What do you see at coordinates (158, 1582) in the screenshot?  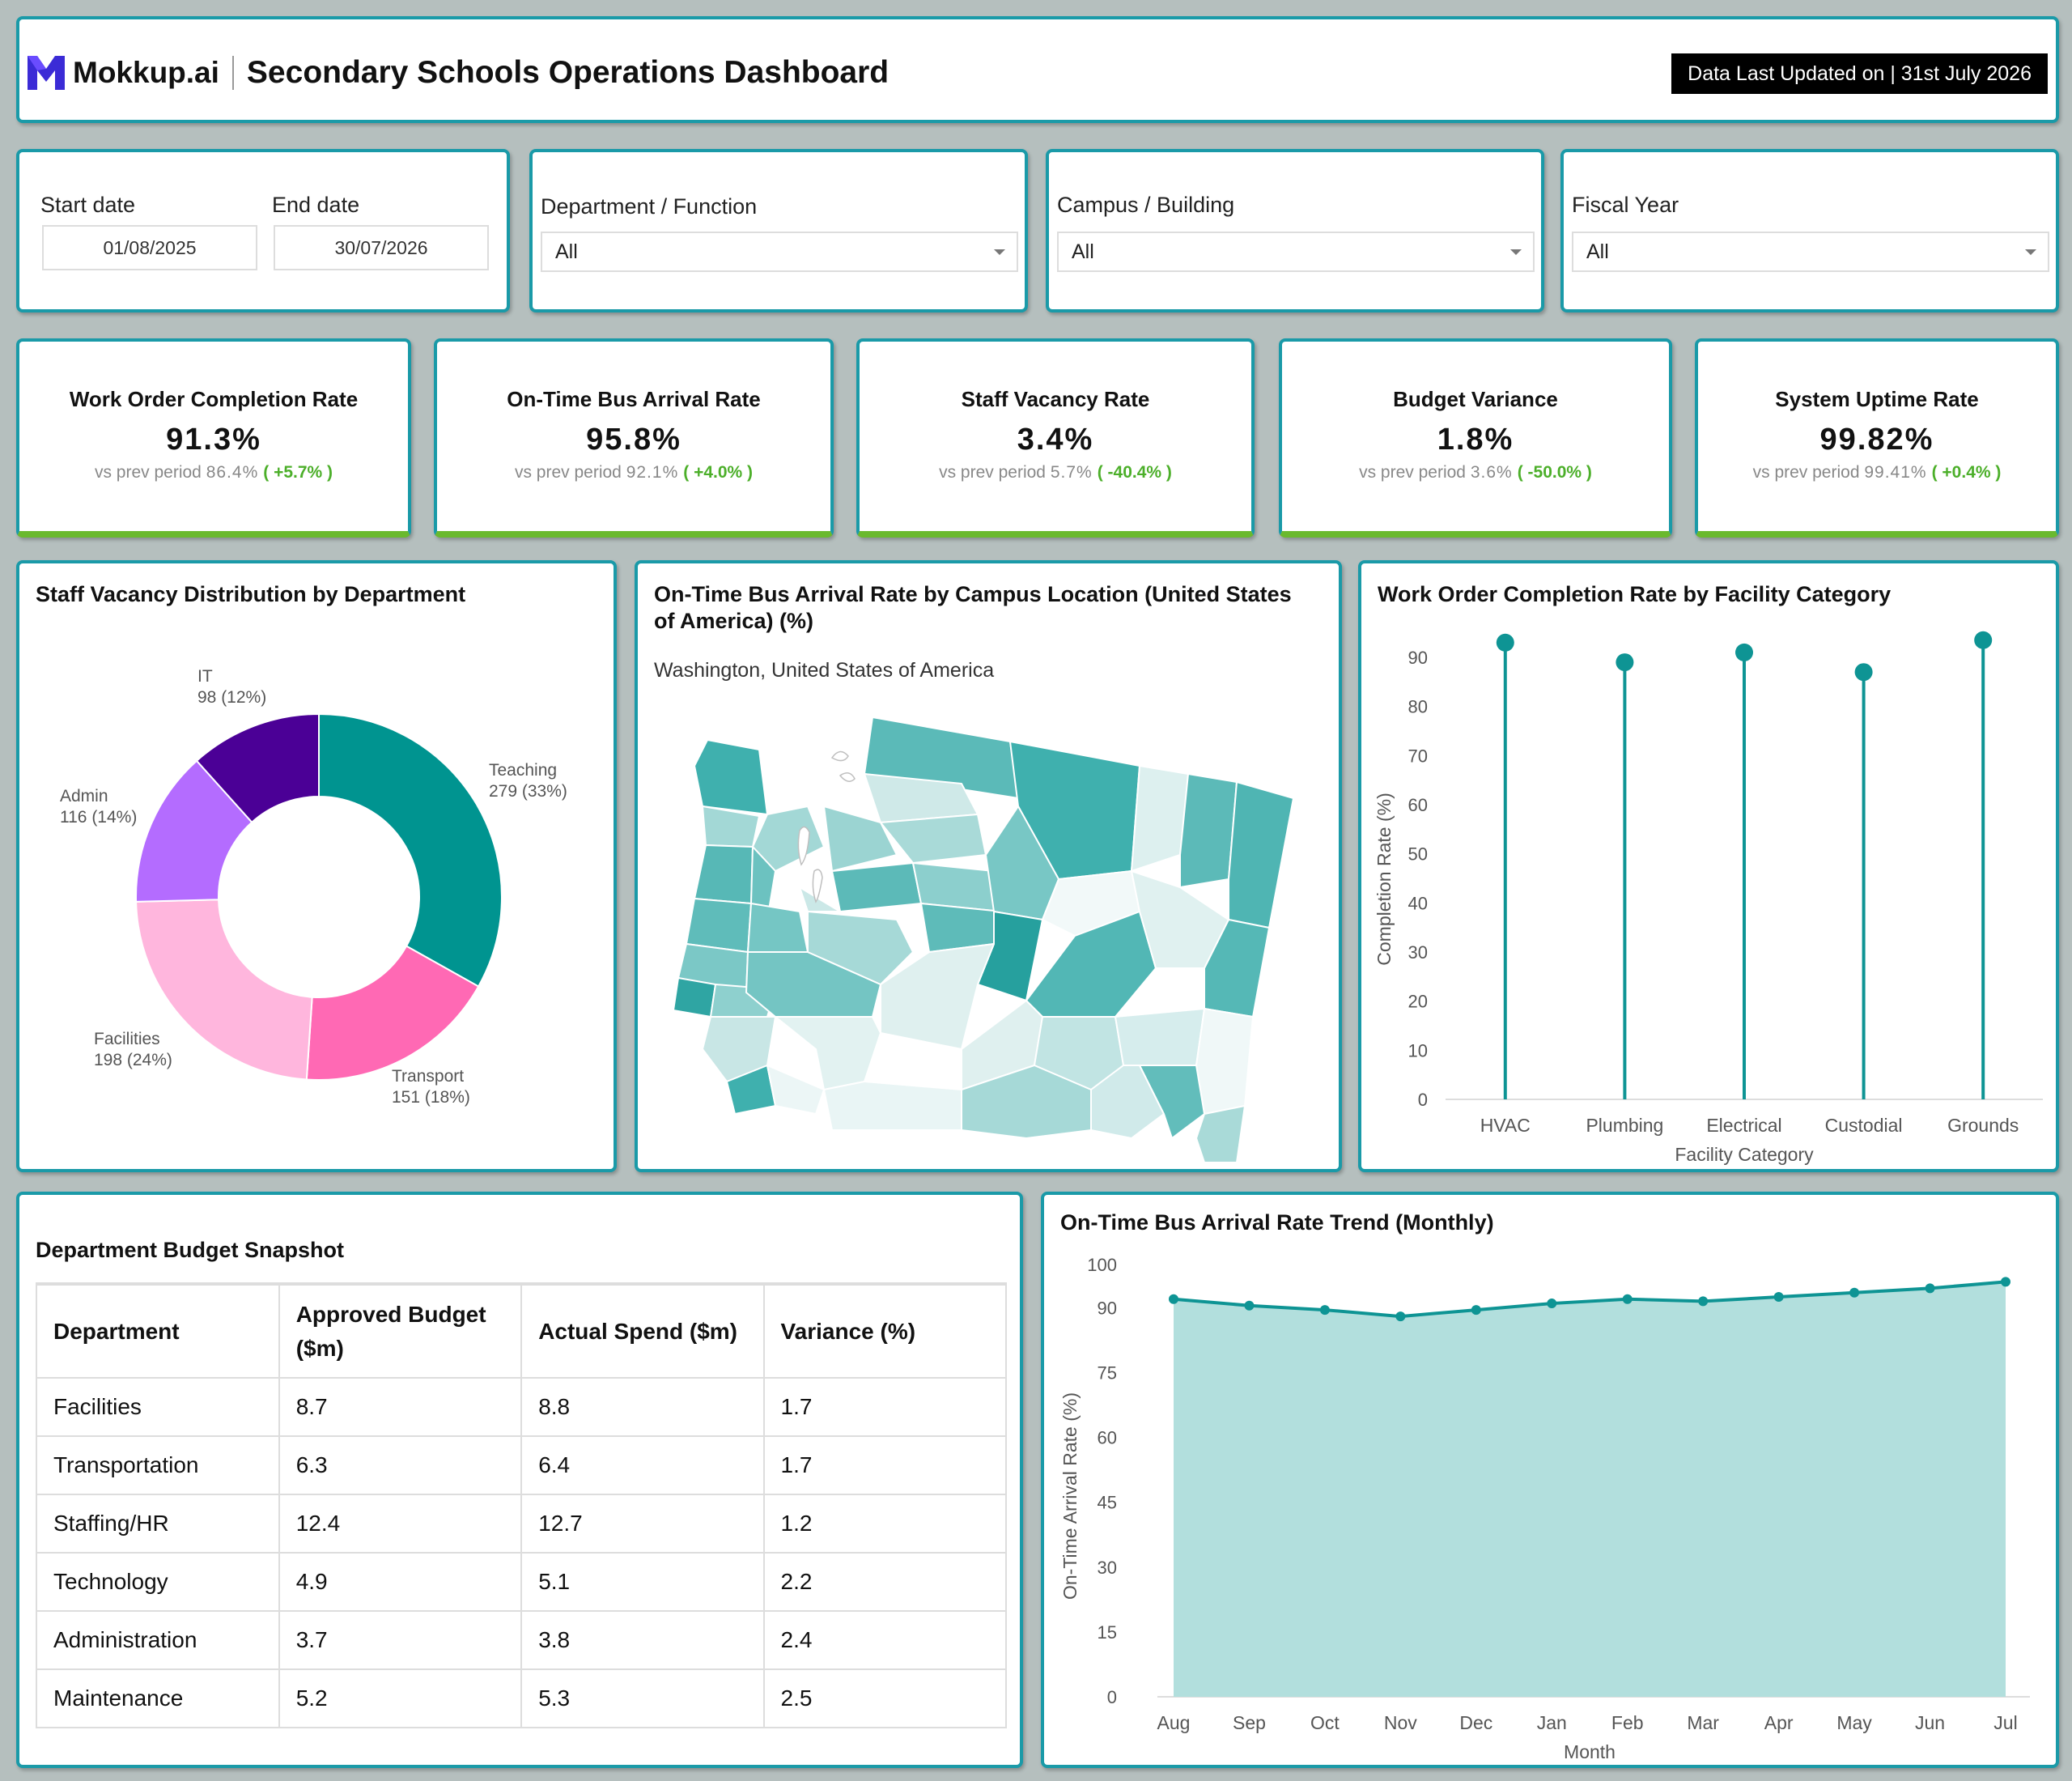 I see `table-cell: Technology` at bounding box center [158, 1582].